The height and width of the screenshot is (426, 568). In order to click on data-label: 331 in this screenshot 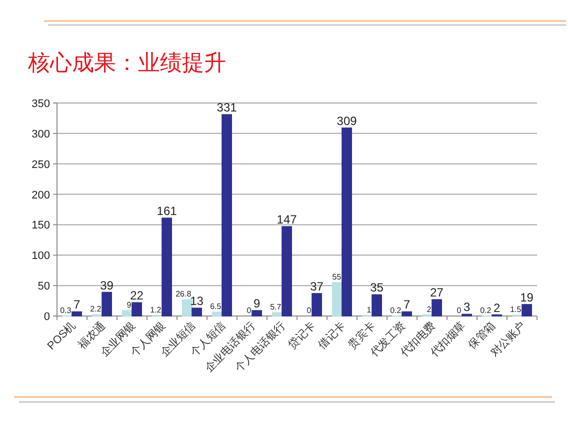, I will do `click(226, 107)`.